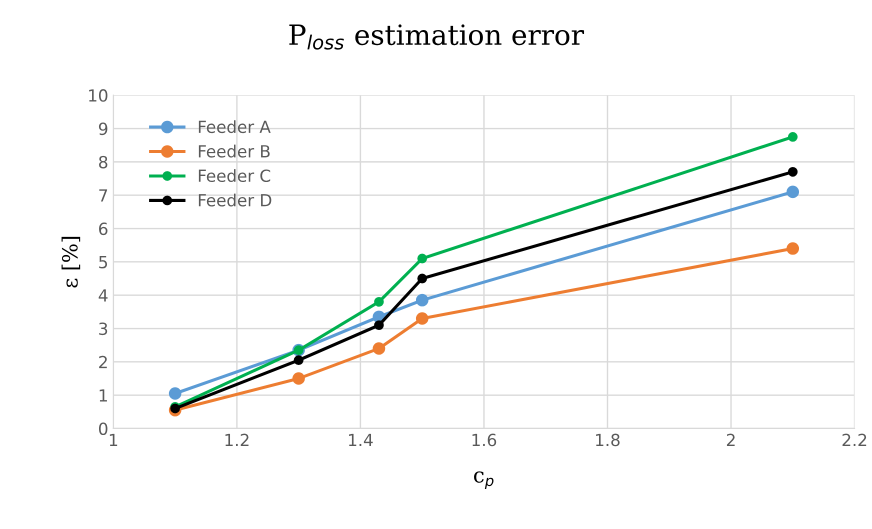  I want to click on x-tick-label: 1.6, so click(484, 440).